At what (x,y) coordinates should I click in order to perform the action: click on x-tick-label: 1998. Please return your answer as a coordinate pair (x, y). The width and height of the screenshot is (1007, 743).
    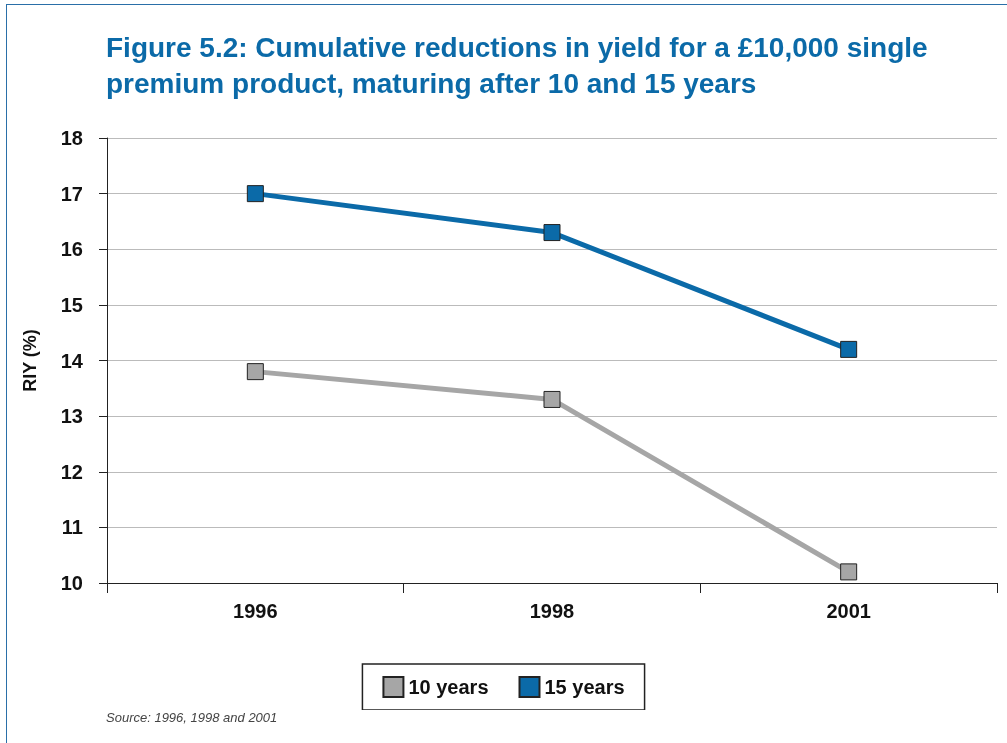
    Looking at the image, I should click on (552, 611).